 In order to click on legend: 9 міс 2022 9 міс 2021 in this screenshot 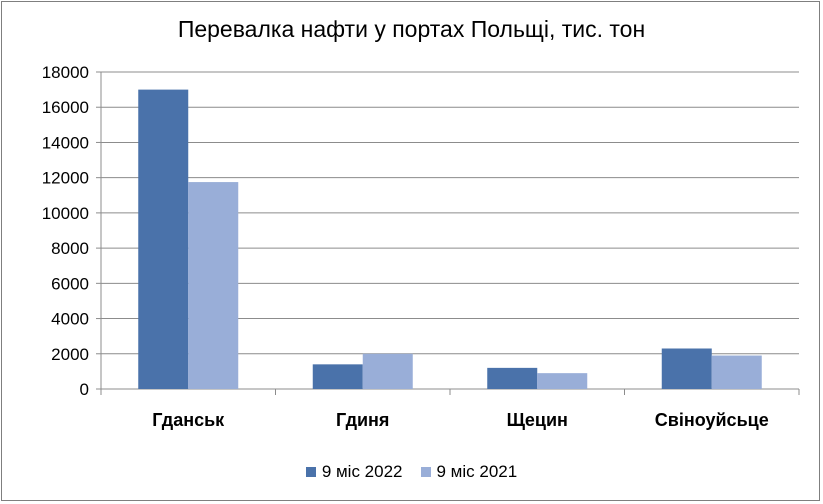, I will do `click(411, 472)`.